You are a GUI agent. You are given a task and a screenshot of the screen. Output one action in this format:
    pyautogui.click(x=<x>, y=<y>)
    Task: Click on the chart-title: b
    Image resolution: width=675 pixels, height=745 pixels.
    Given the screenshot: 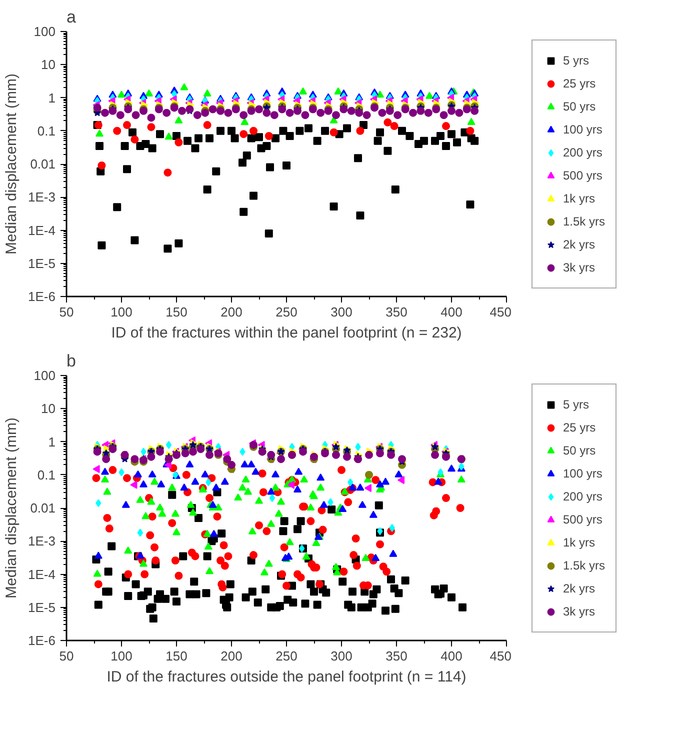 What is the action you would take?
    pyautogui.click(x=71, y=361)
    